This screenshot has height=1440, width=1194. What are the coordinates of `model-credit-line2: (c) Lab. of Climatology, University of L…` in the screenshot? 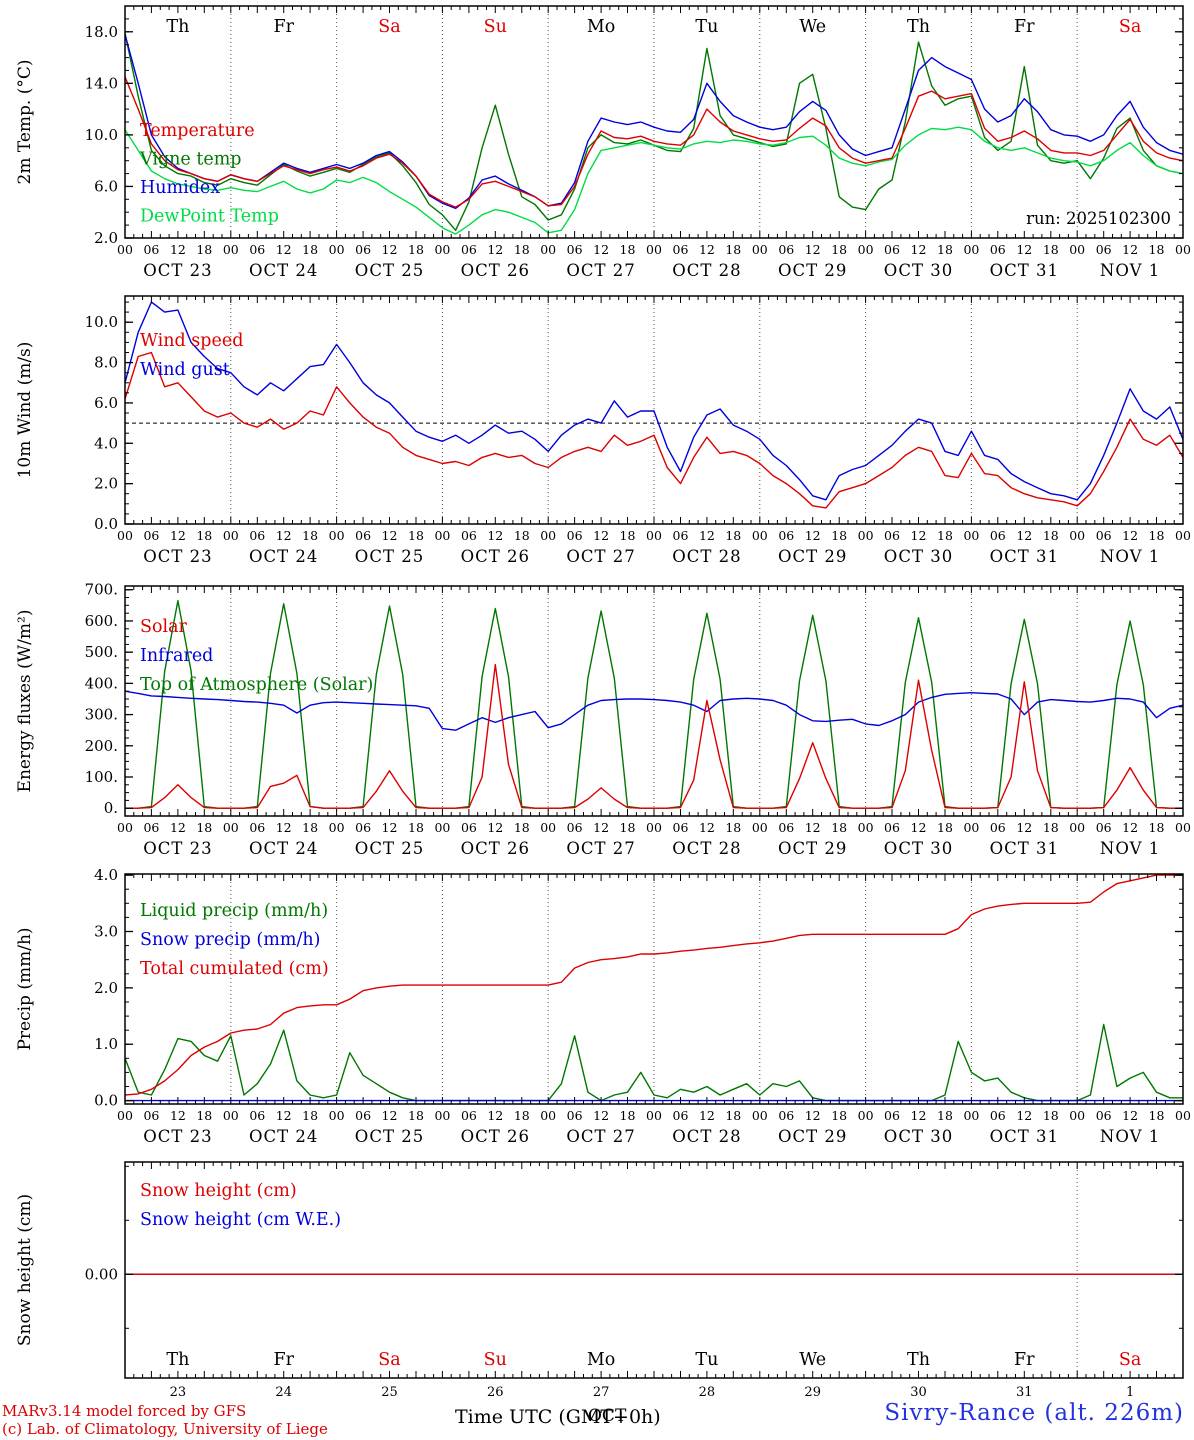 It's located at (165, 1429).